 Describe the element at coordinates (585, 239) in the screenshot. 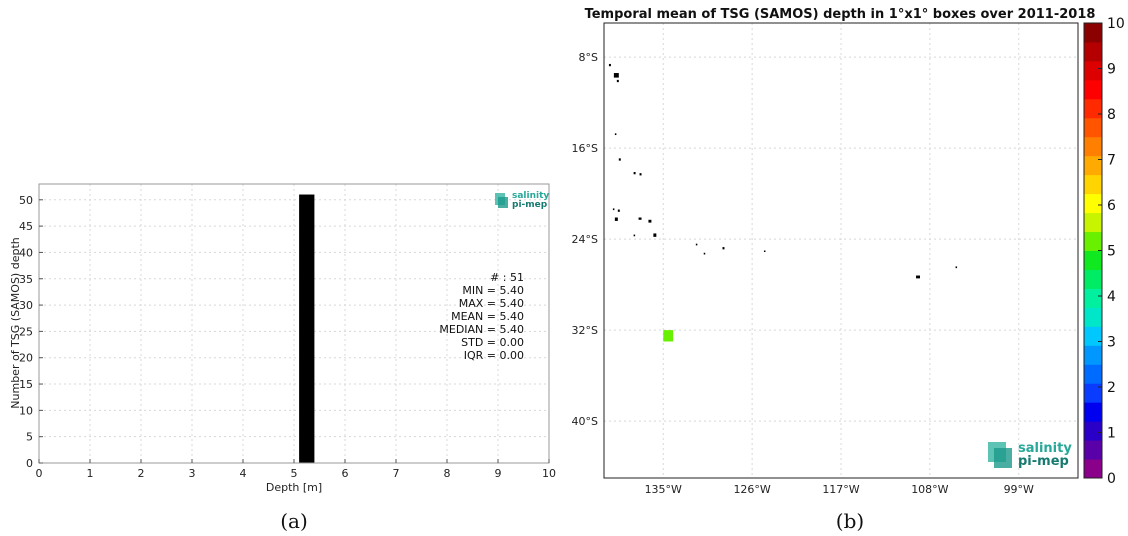

I see `map-lat-tick-label: 24°S` at that location.